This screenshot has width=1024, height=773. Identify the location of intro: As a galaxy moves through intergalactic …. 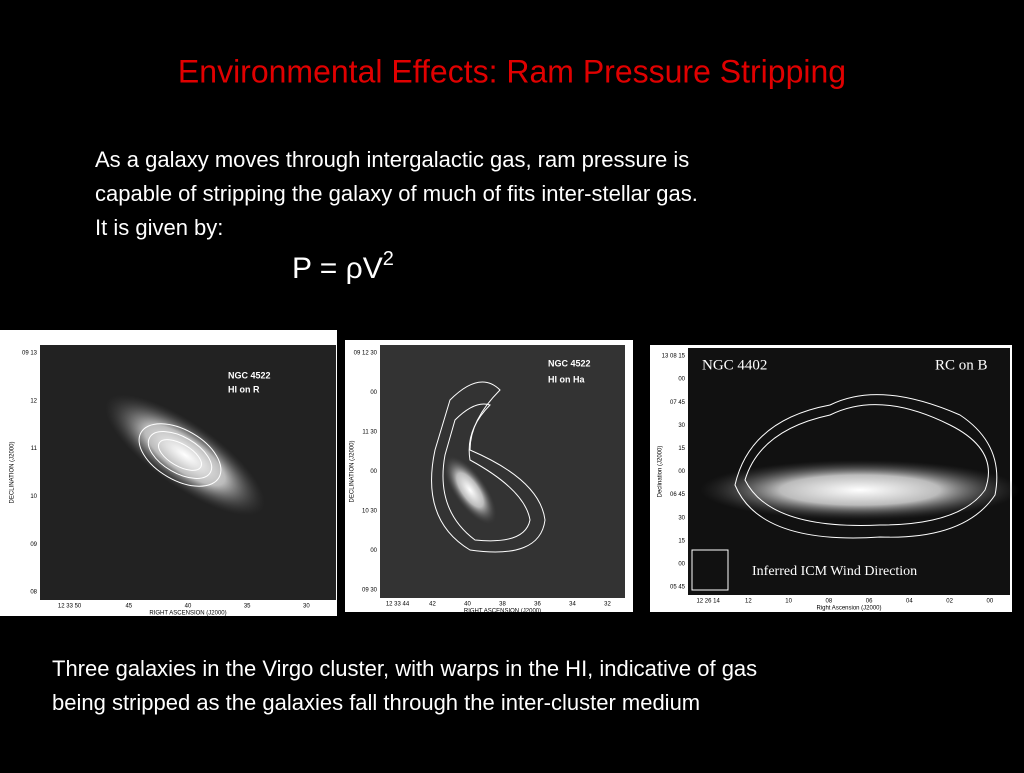
(396, 193).